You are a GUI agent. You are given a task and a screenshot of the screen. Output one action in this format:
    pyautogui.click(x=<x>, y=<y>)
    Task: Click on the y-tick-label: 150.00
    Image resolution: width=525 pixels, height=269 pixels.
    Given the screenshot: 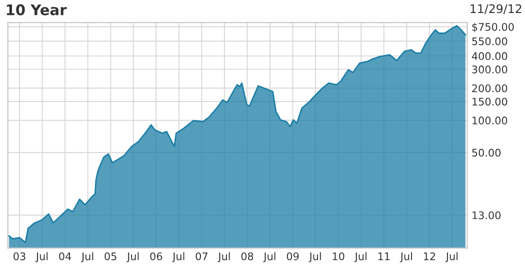 What is the action you would take?
    pyautogui.click(x=490, y=102)
    